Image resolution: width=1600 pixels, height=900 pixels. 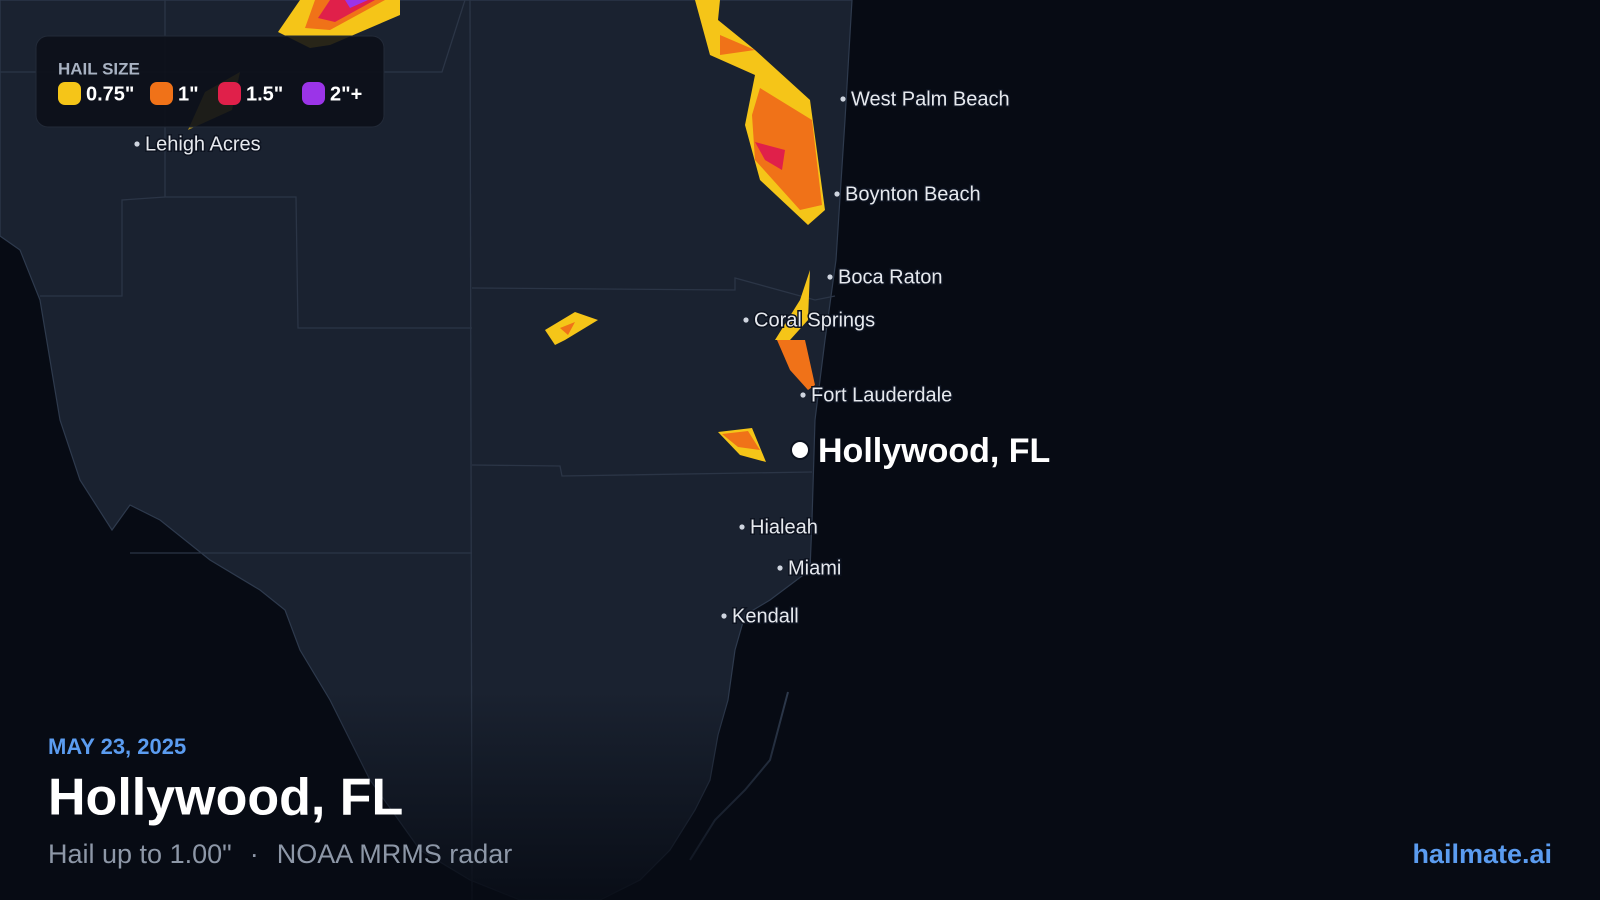 What do you see at coordinates (110, 94) in the screenshot?
I see `legend-label: 0.75"` at bounding box center [110, 94].